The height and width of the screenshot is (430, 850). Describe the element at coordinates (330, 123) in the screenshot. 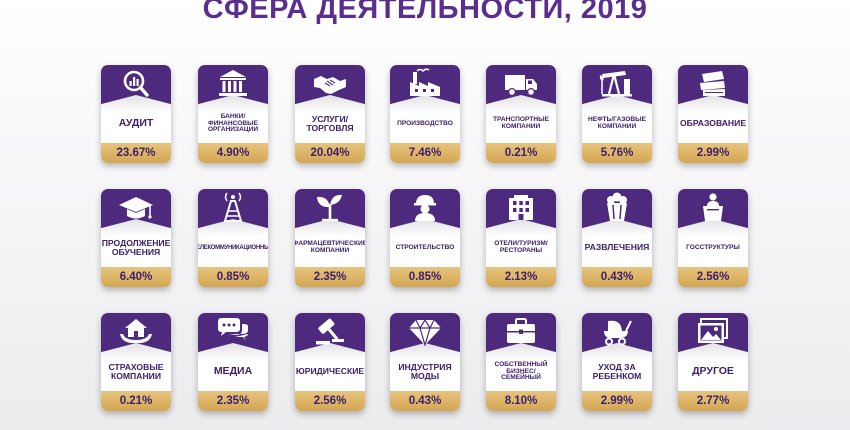

I see `industry-label: УСЛУГИ/ ТОРГОВЛЯ` at that location.